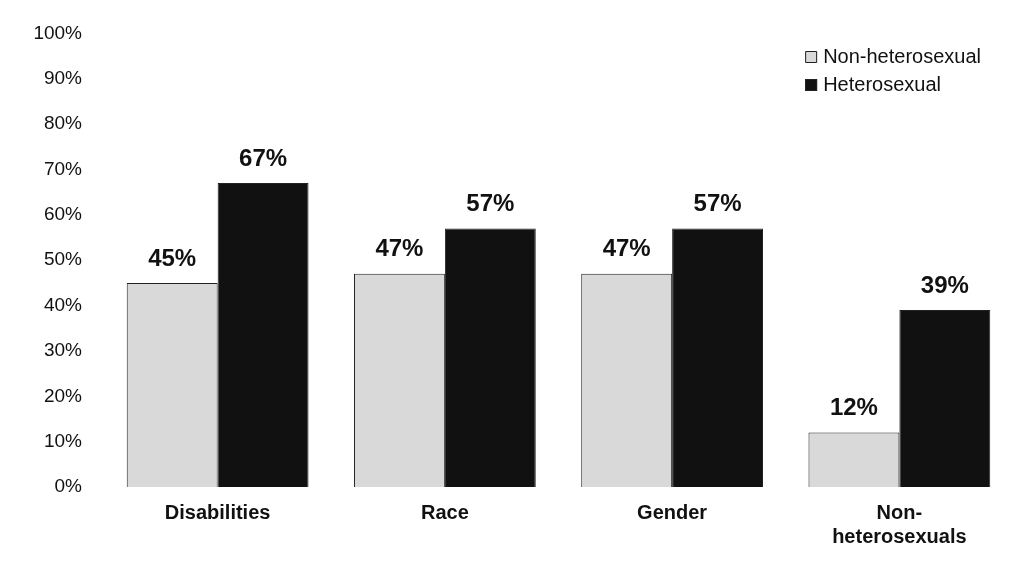 The width and height of the screenshot is (1013, 569). I want to click on data-label: 45%, so click(172, 257).